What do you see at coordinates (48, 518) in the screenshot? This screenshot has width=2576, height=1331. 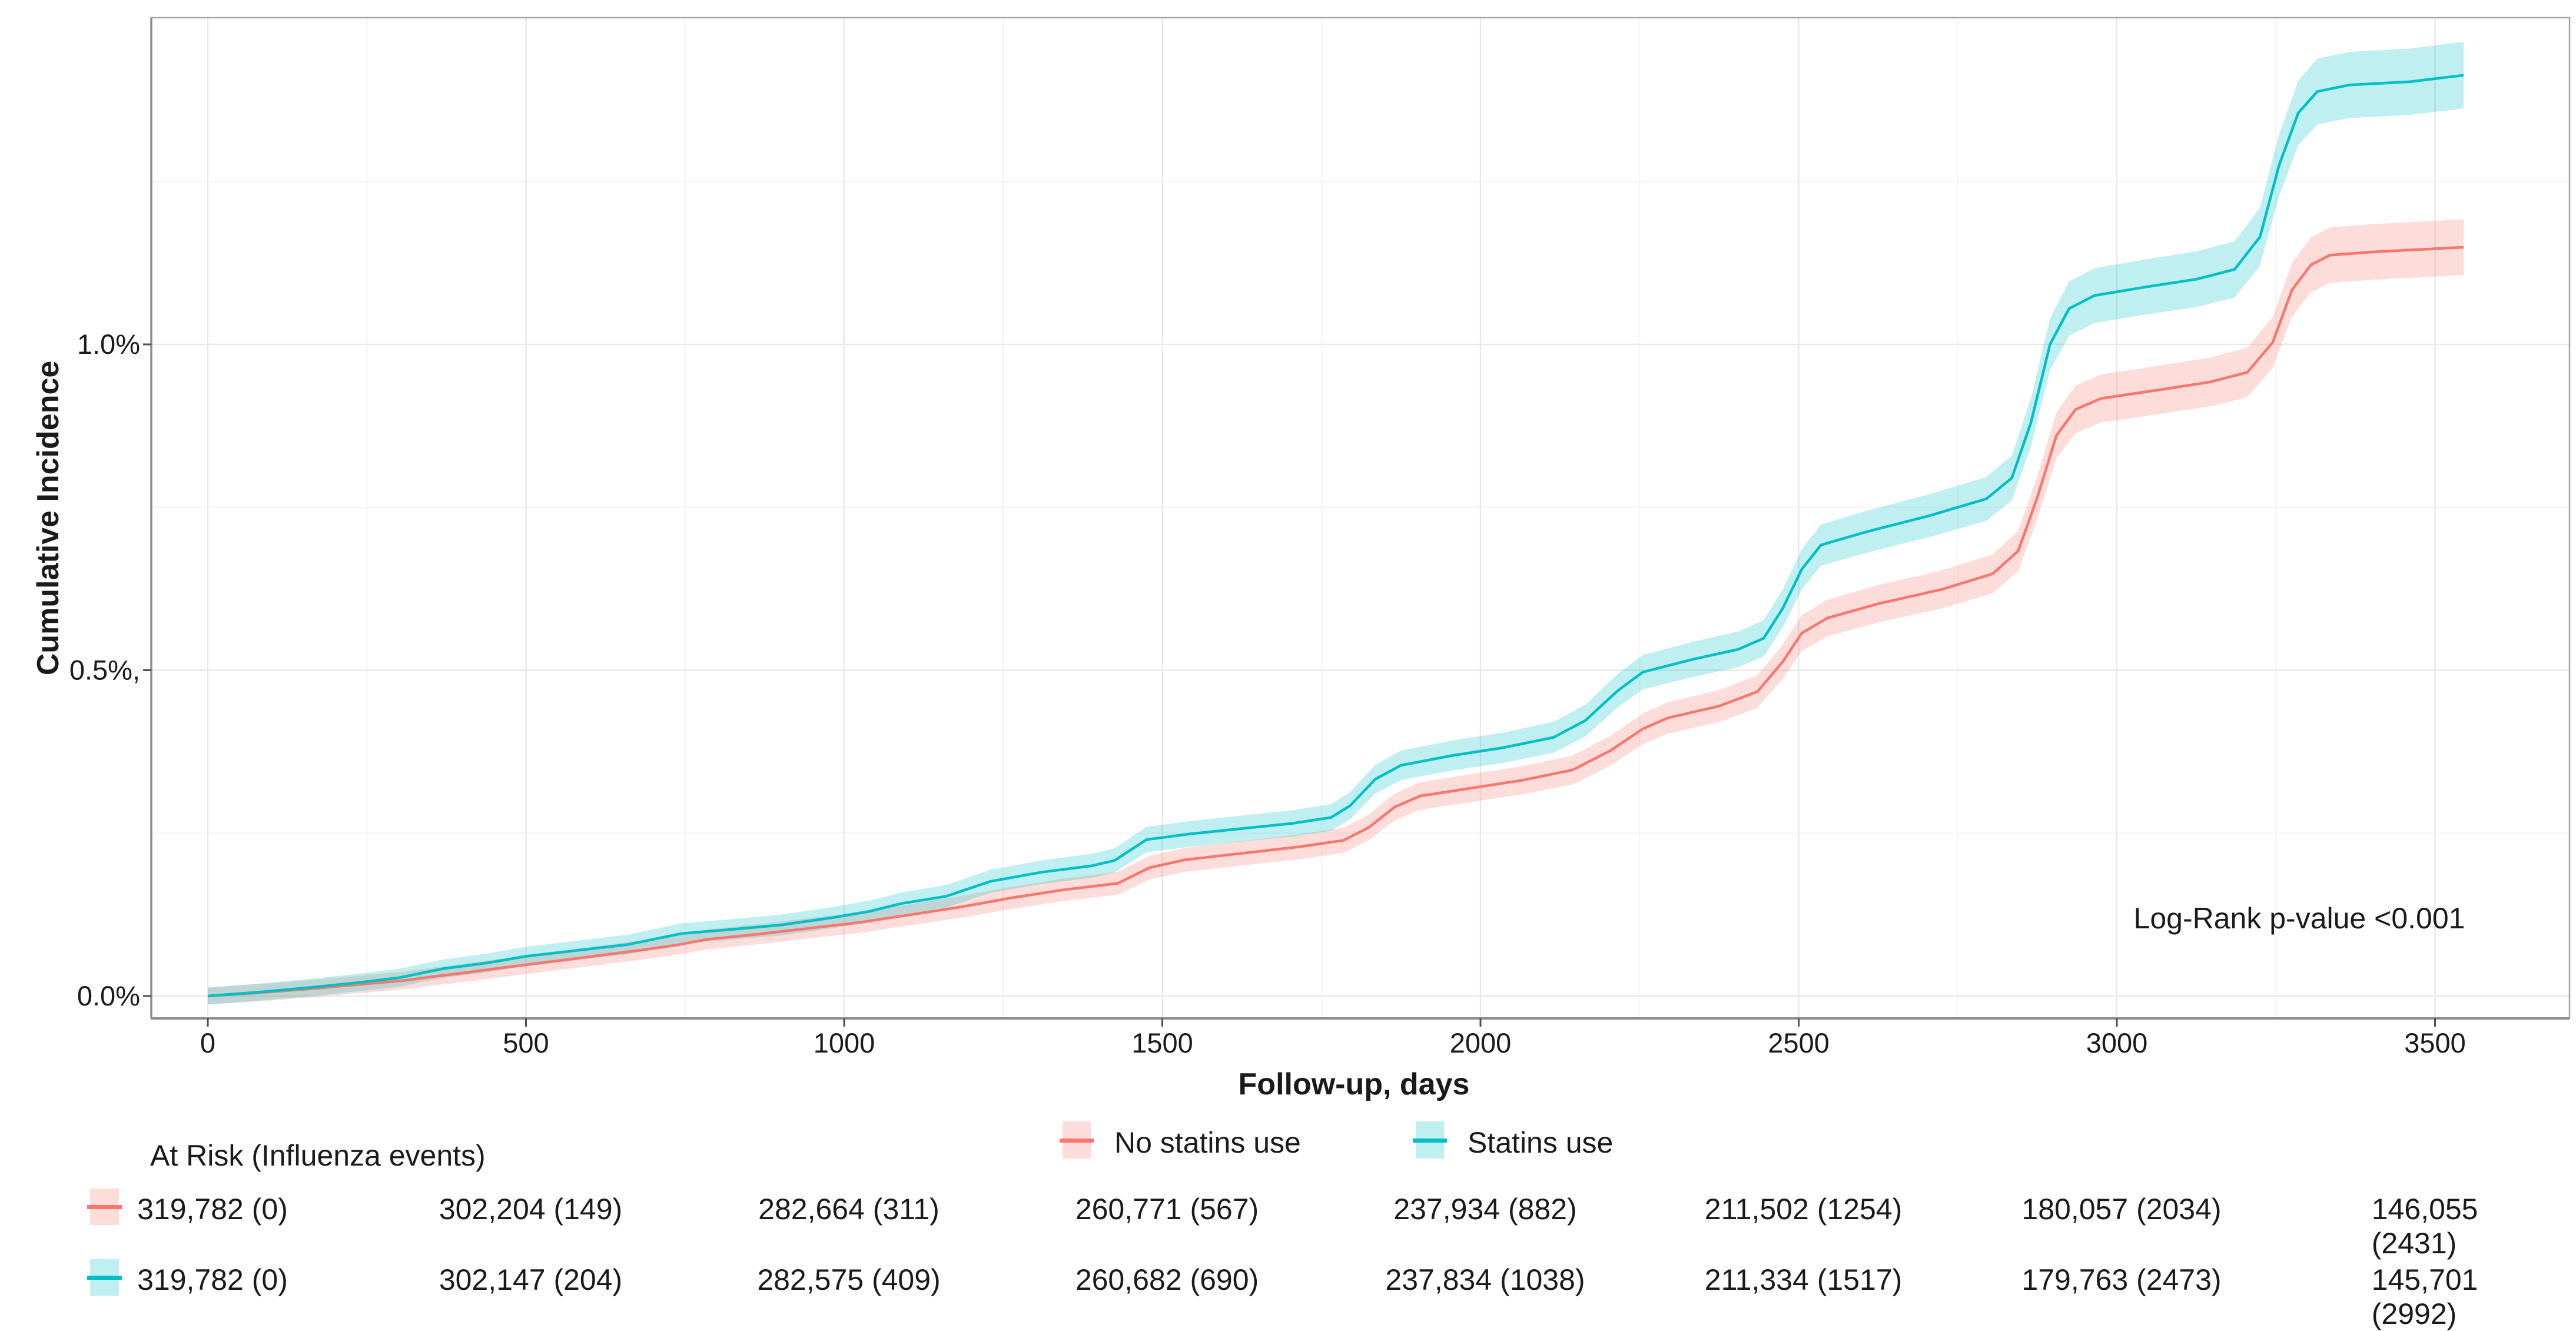 I see `y-axis-title: Cumulative Incidence` at bounding box center [48, 518].